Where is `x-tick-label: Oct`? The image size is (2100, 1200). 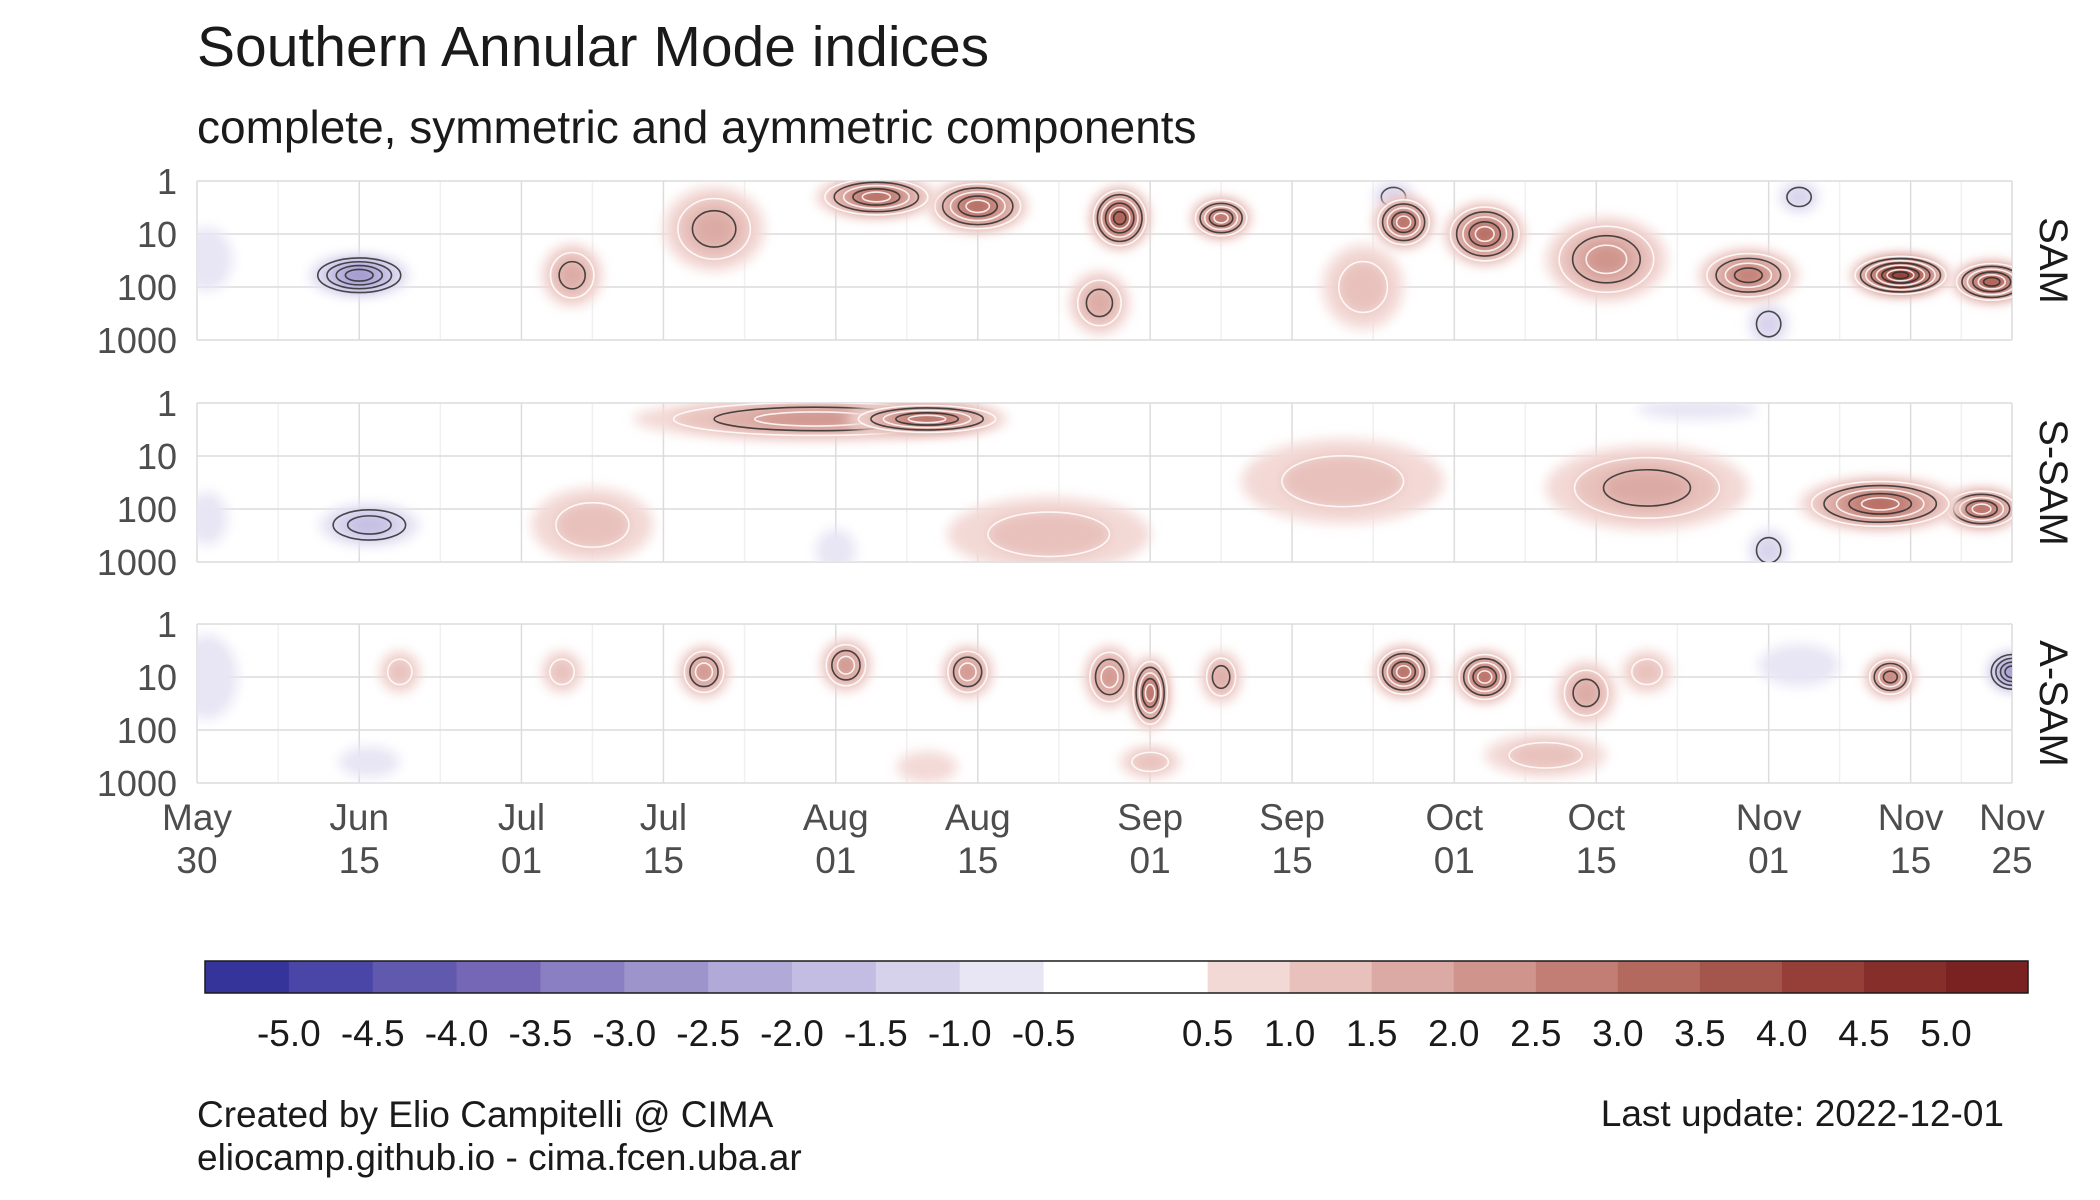 x-tick-label: Oct is located at coordinates (1596, 817).